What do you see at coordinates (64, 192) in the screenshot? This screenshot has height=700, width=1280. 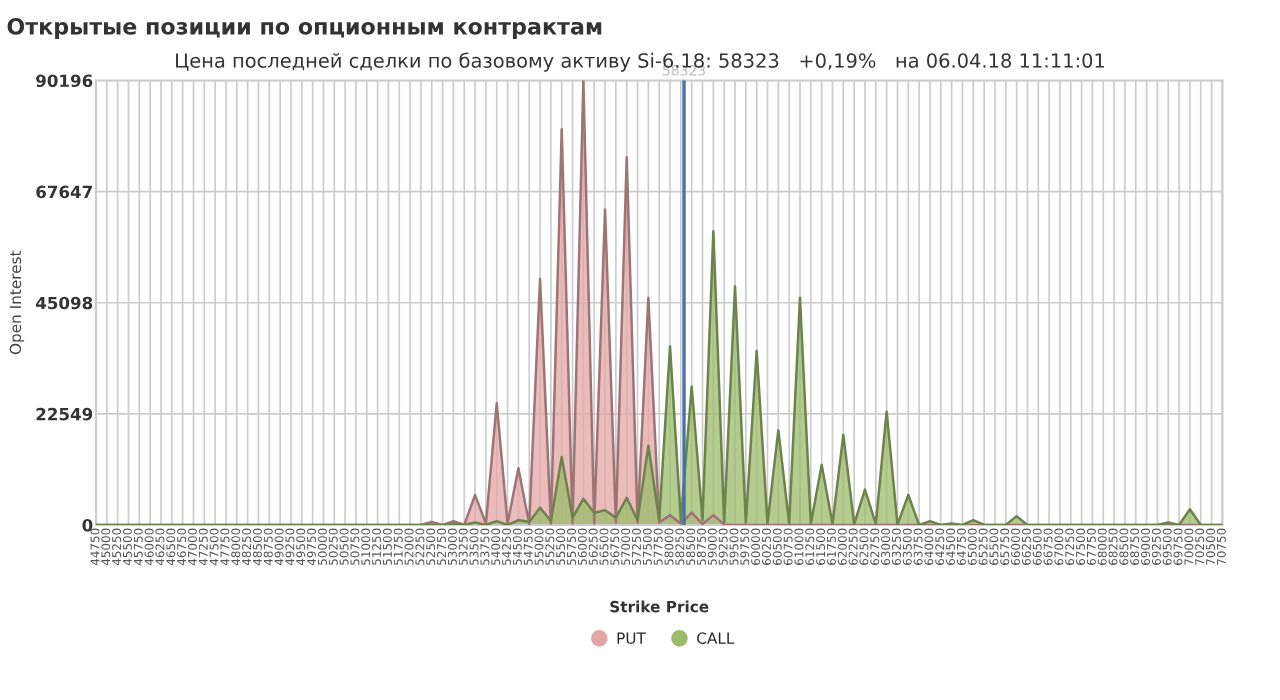 I see `y-tick-label: 67647` at bounding box center [64, 192].